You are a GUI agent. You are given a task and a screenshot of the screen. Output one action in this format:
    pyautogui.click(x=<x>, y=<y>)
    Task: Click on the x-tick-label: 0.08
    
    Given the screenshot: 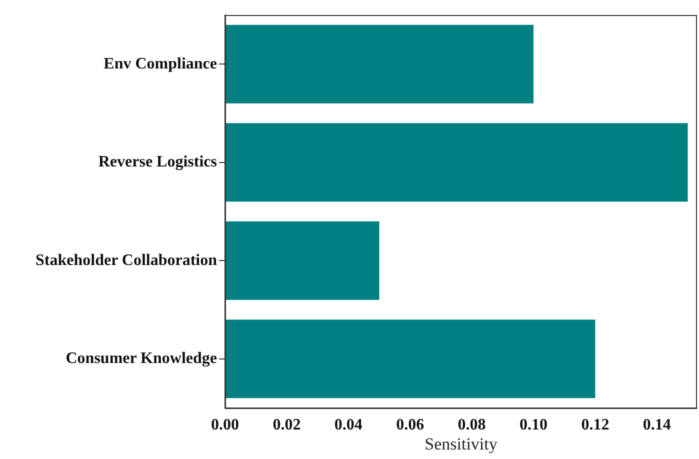 What is the action you would take?
    pyautogui.click(x=472, y=425)
    